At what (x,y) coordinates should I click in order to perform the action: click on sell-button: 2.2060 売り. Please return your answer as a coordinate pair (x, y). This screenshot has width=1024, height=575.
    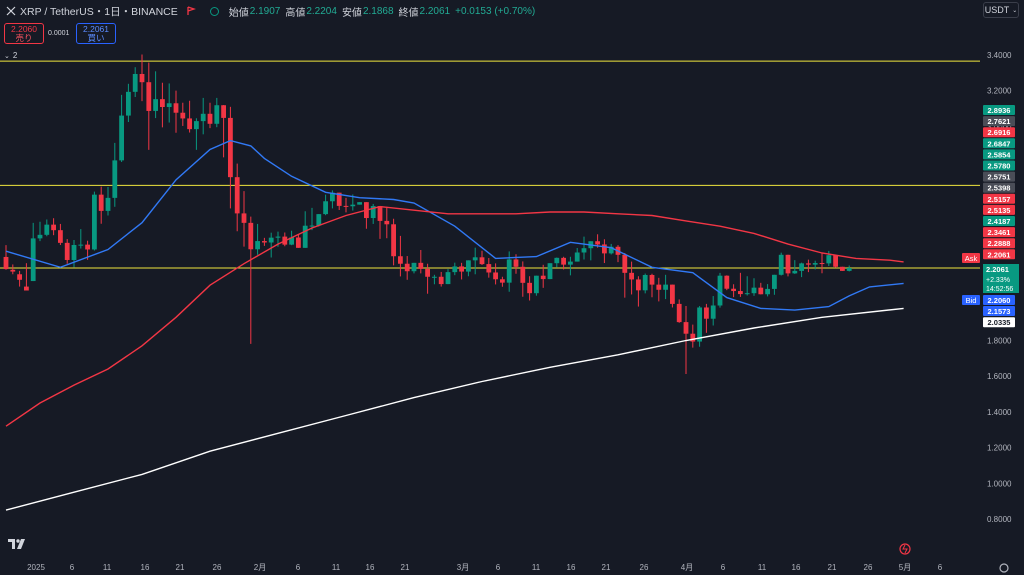
    Looking at the image, I should click on (24, 33).